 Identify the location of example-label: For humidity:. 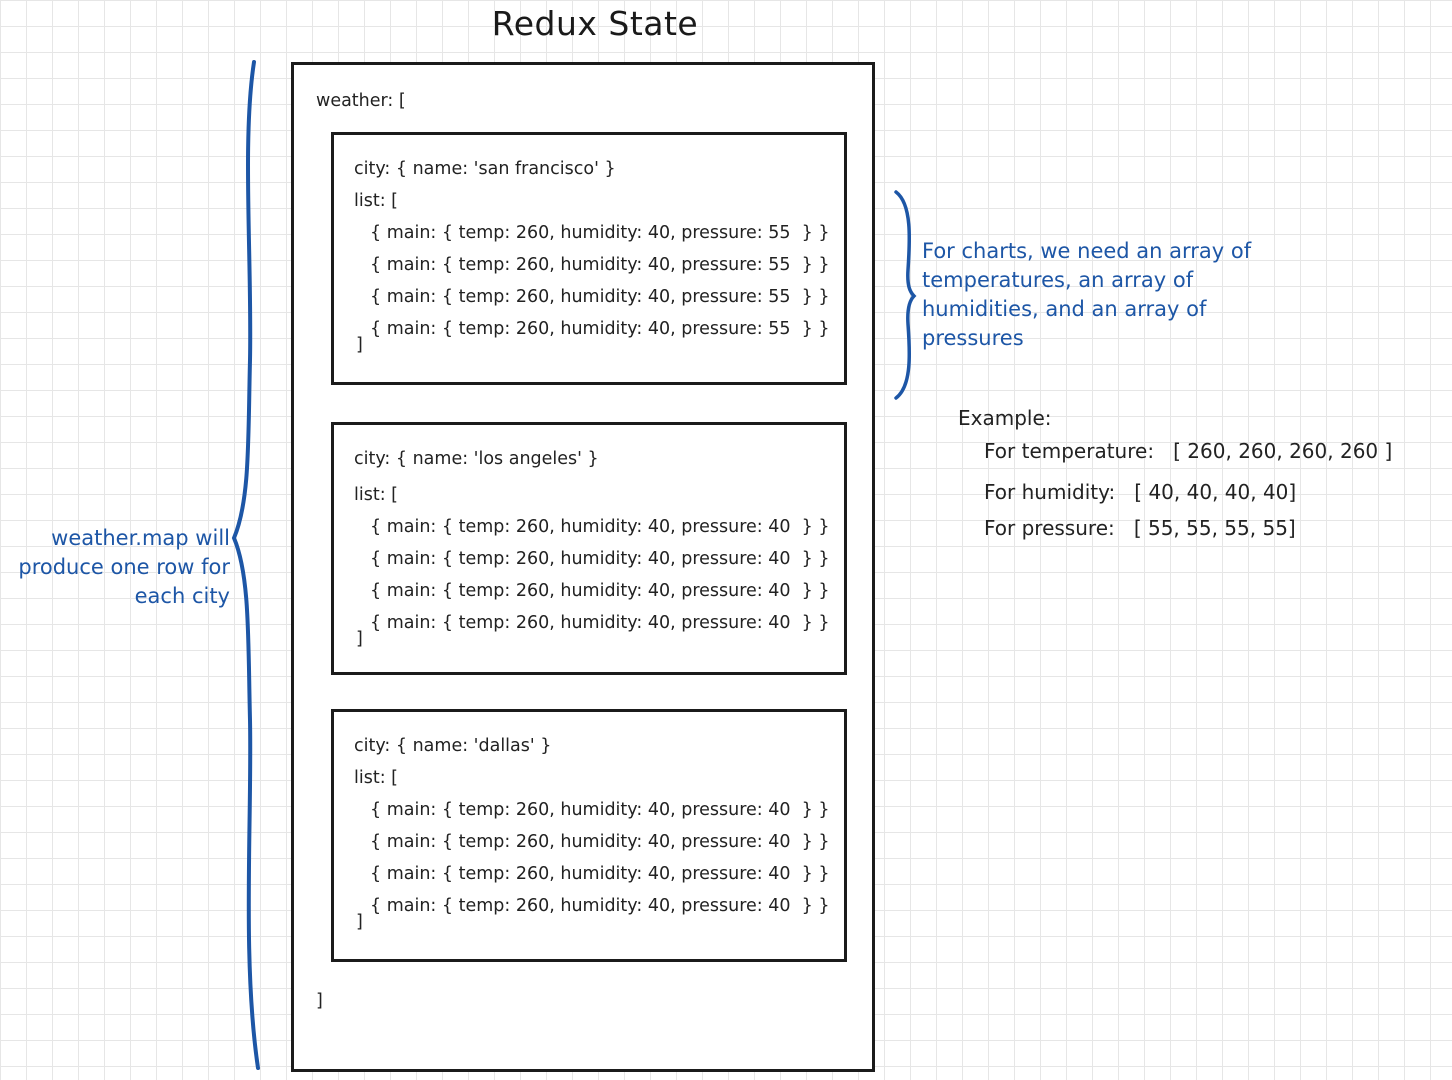
(1050, 492).